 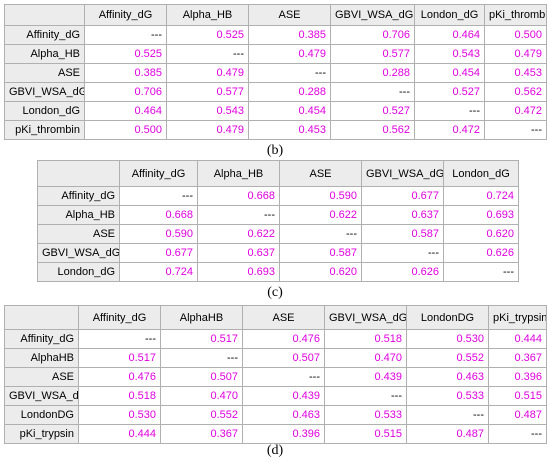 I want to click on table-row: pKi_thrombin 0.500 0.479 0.453 0.562 0.472 ---, so click(x=275, y=130).